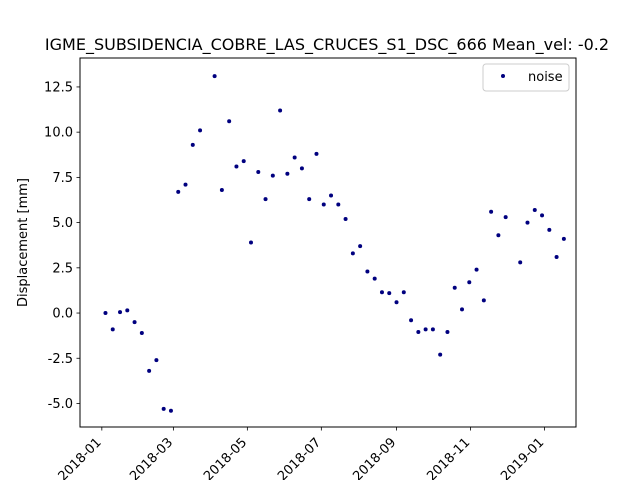 The height and width of the screenshot is (480, 640). I want to click on y-tick-label: 2.5, so click(62, 268).